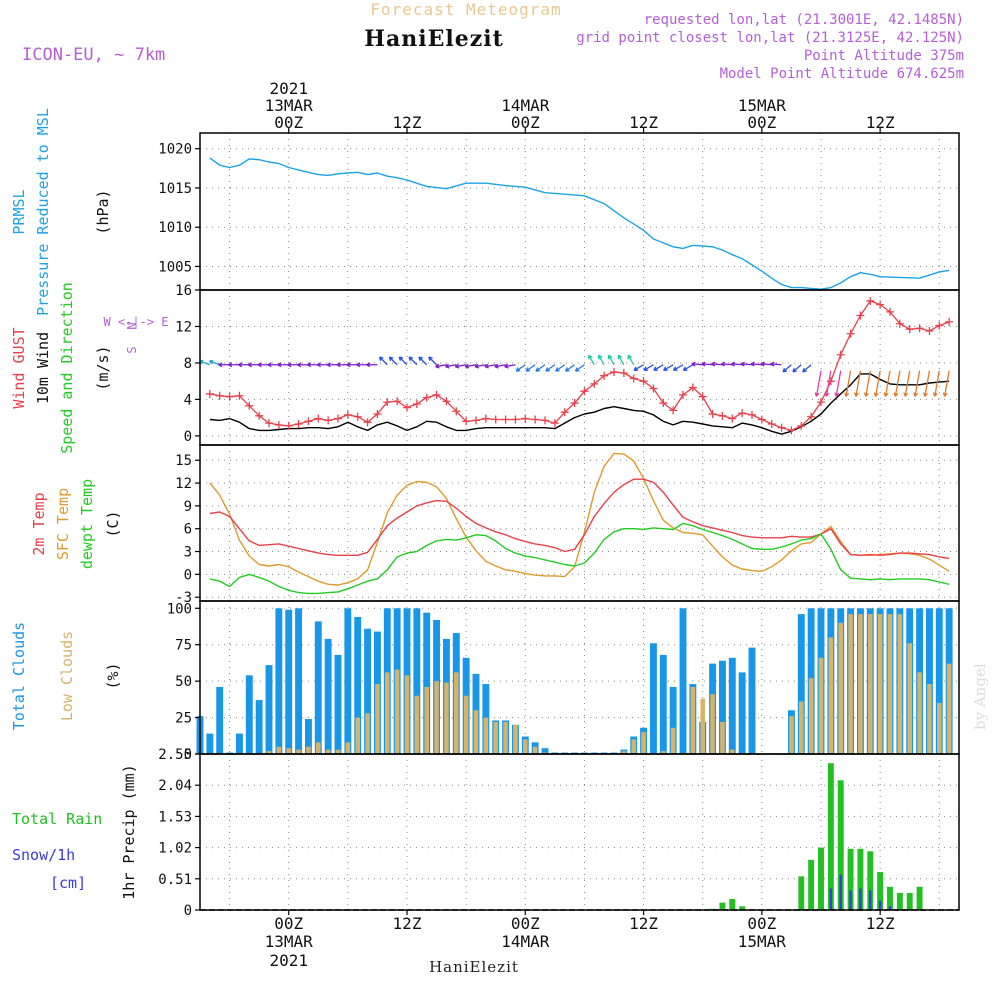  What do you see at coordinates (175, 817) in the screenshot?
I see `precip-ytick-label: 1.53` at bounding box center [175, 817].